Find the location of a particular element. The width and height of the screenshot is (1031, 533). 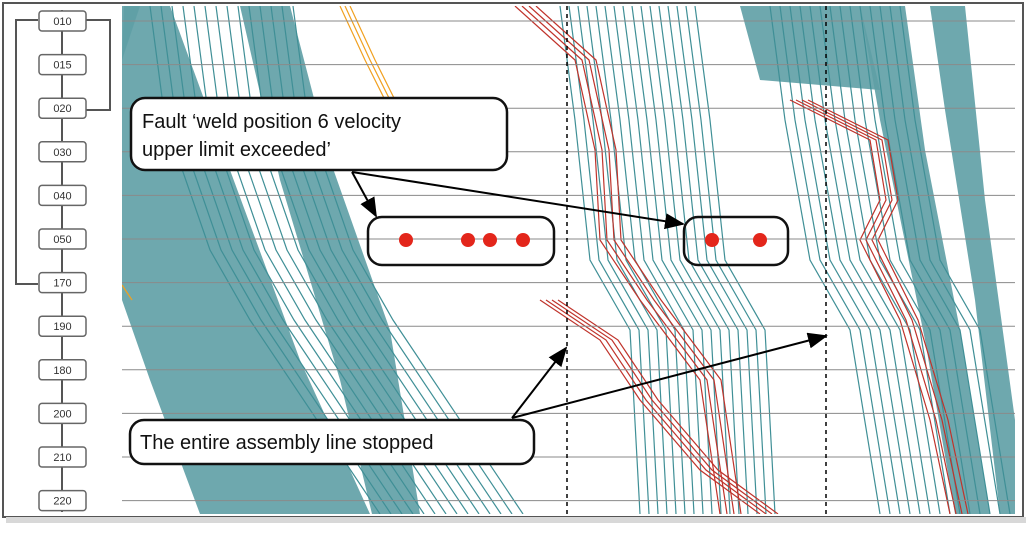

station-label: 020 is located at coordinates (62, 109).